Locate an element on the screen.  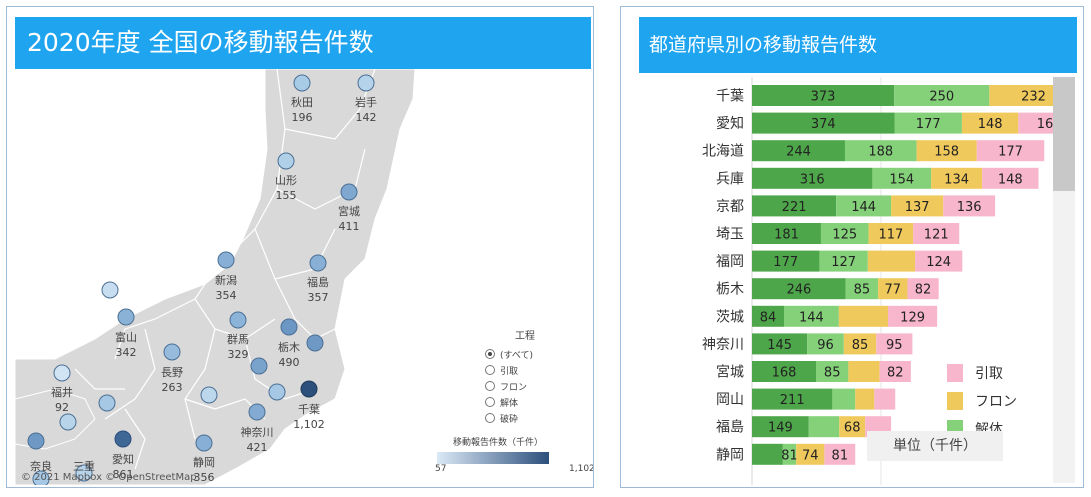
bar-value-label: 96 is located at coordinates (825, 345).